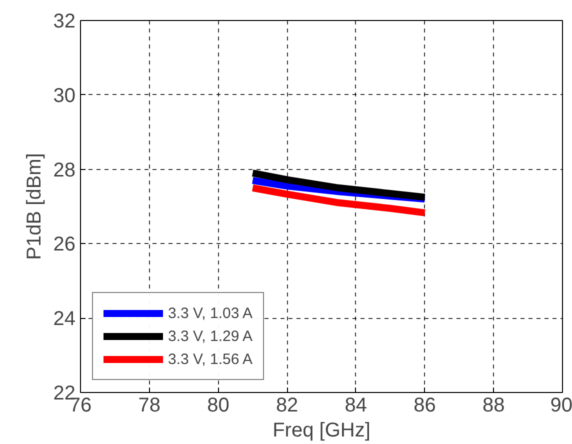  Describe the element at coordinates (356, 405) in the screenshot. I see `x-tick-label: 84` at that location.